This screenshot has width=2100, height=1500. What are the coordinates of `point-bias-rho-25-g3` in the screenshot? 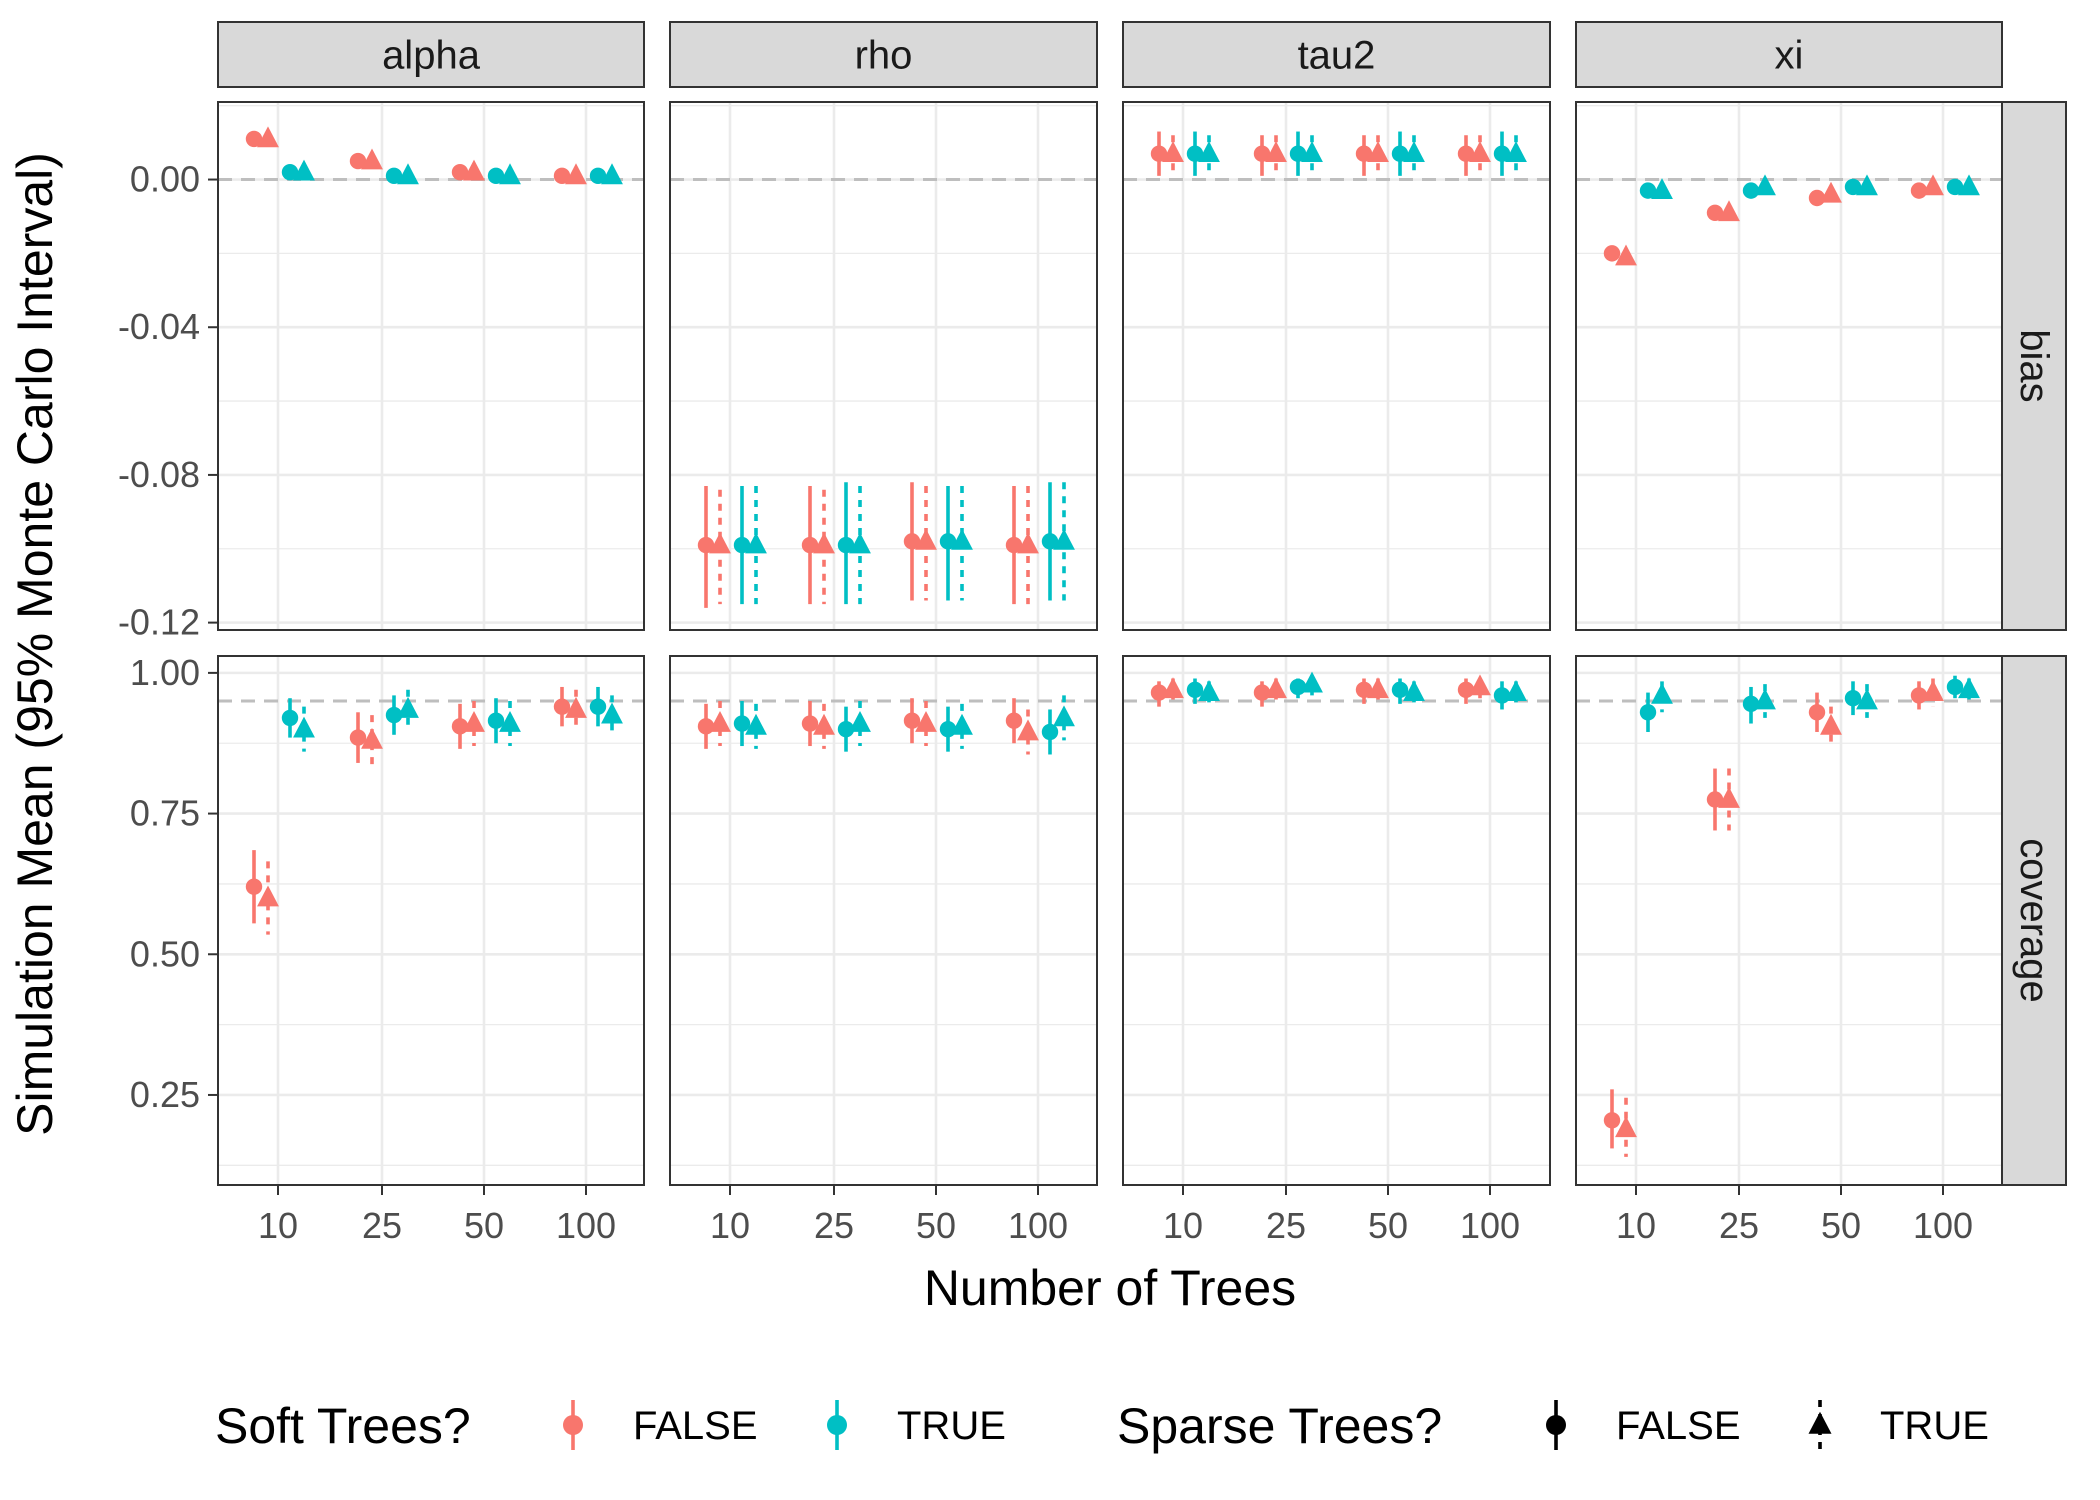 It's located at (860, 543).